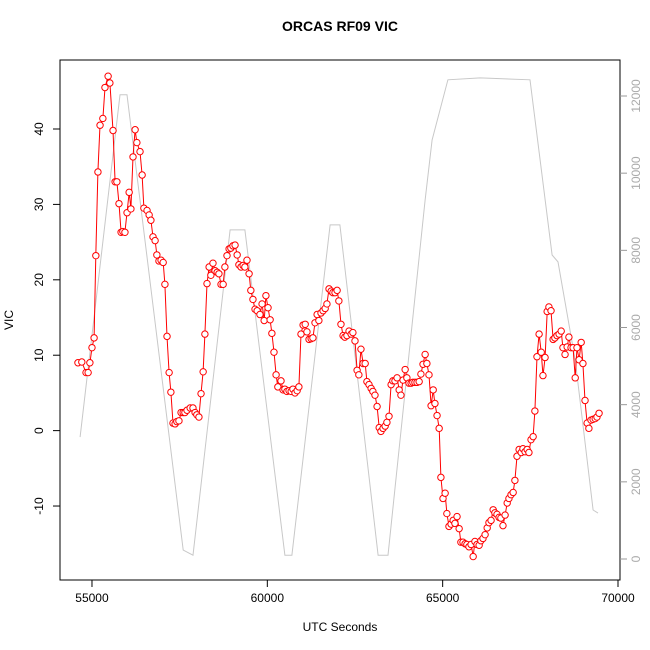 The height and width of the screenshot is (650, 650). Describe the element at coordinates (268, 598) in the screenshot. I see `x-tick-label: 60000` at that location.